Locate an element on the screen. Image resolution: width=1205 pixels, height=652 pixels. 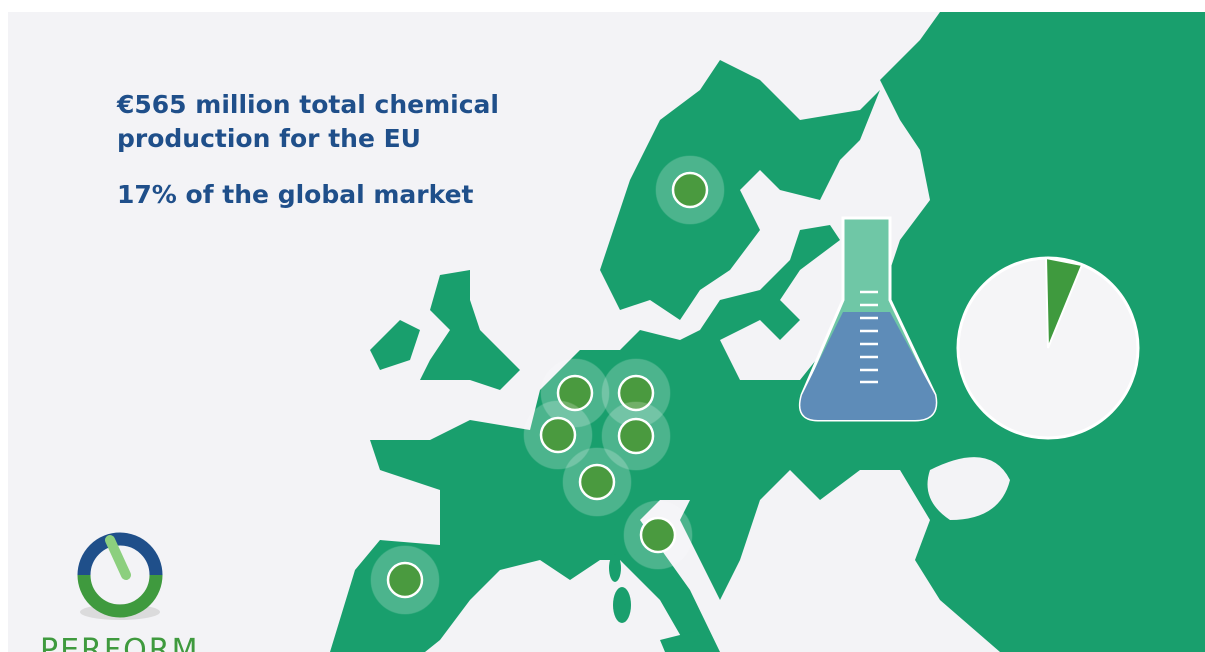
market-share: 17% of the global market is located at coordinates (295, 194).